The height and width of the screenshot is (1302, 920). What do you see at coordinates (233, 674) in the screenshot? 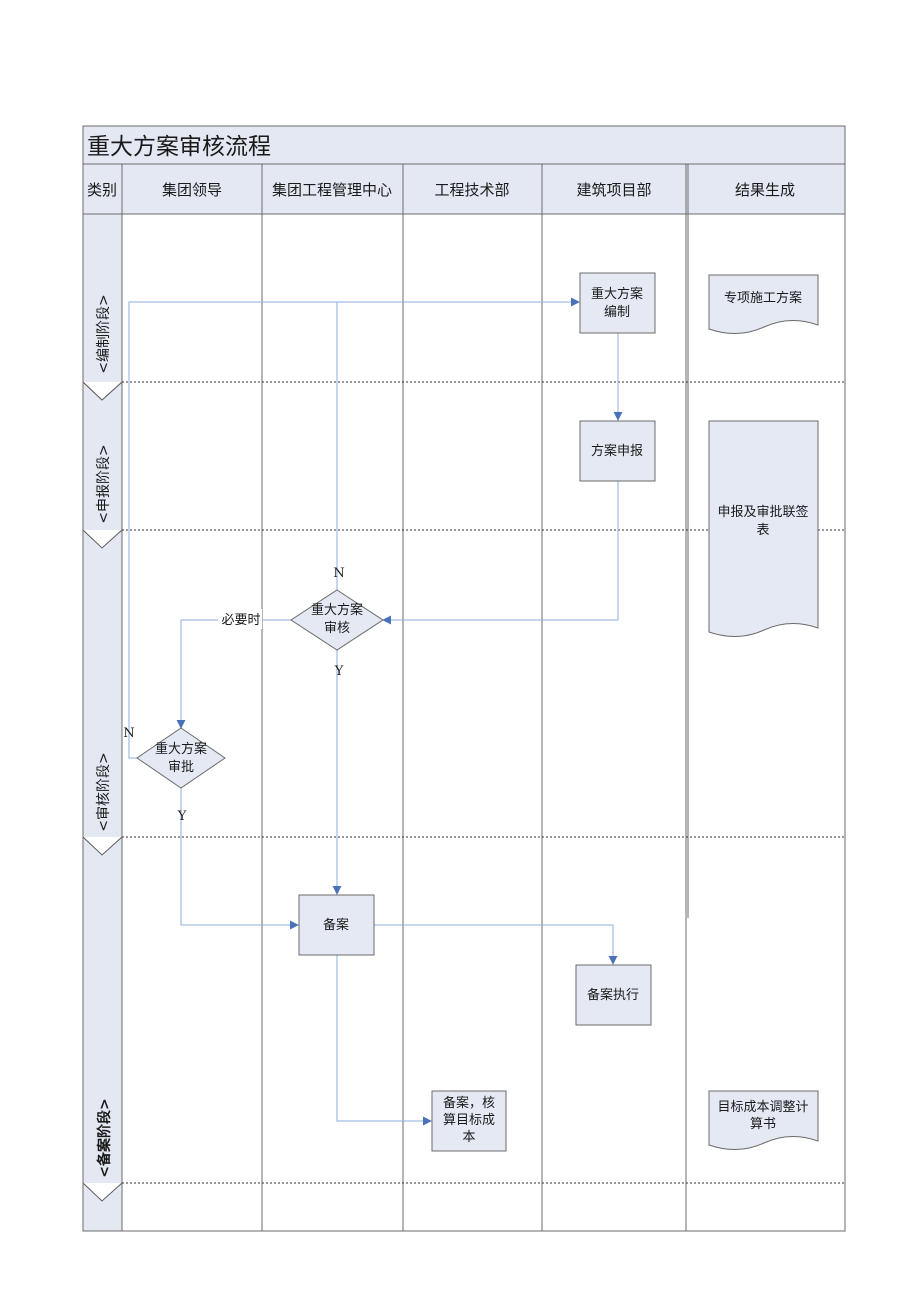
I see `edge-review-to-approve` at bounding box center [233, 674].